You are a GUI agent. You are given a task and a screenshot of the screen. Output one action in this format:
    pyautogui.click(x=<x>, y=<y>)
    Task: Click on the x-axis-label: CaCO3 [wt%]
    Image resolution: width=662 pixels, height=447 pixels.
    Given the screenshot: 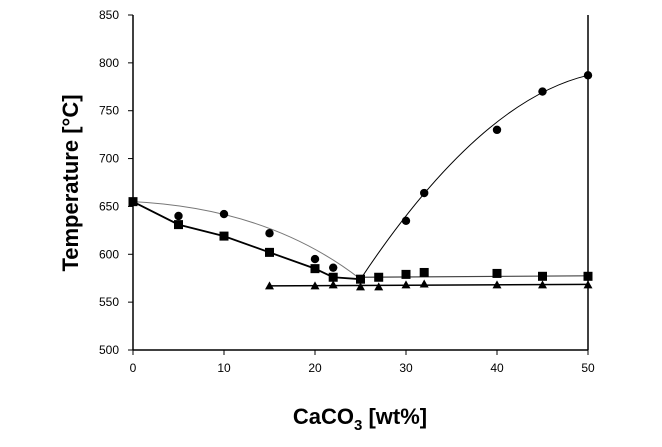 What is the action you would take?
    pyautogui.click(x=360, y=419)
    